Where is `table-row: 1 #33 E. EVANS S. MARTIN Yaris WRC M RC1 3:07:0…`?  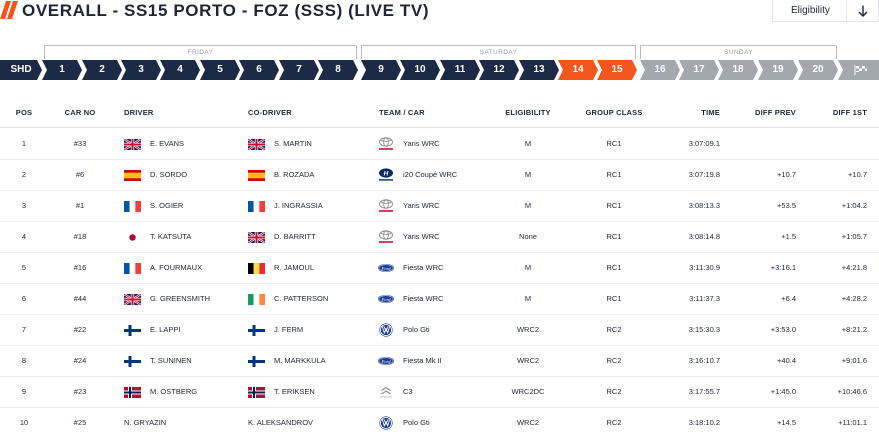 table-row: 1 #33 E. EVANS S. MARTIN Yaris WRC M RC1 3:07:0… is located at coordinates (439, 144).